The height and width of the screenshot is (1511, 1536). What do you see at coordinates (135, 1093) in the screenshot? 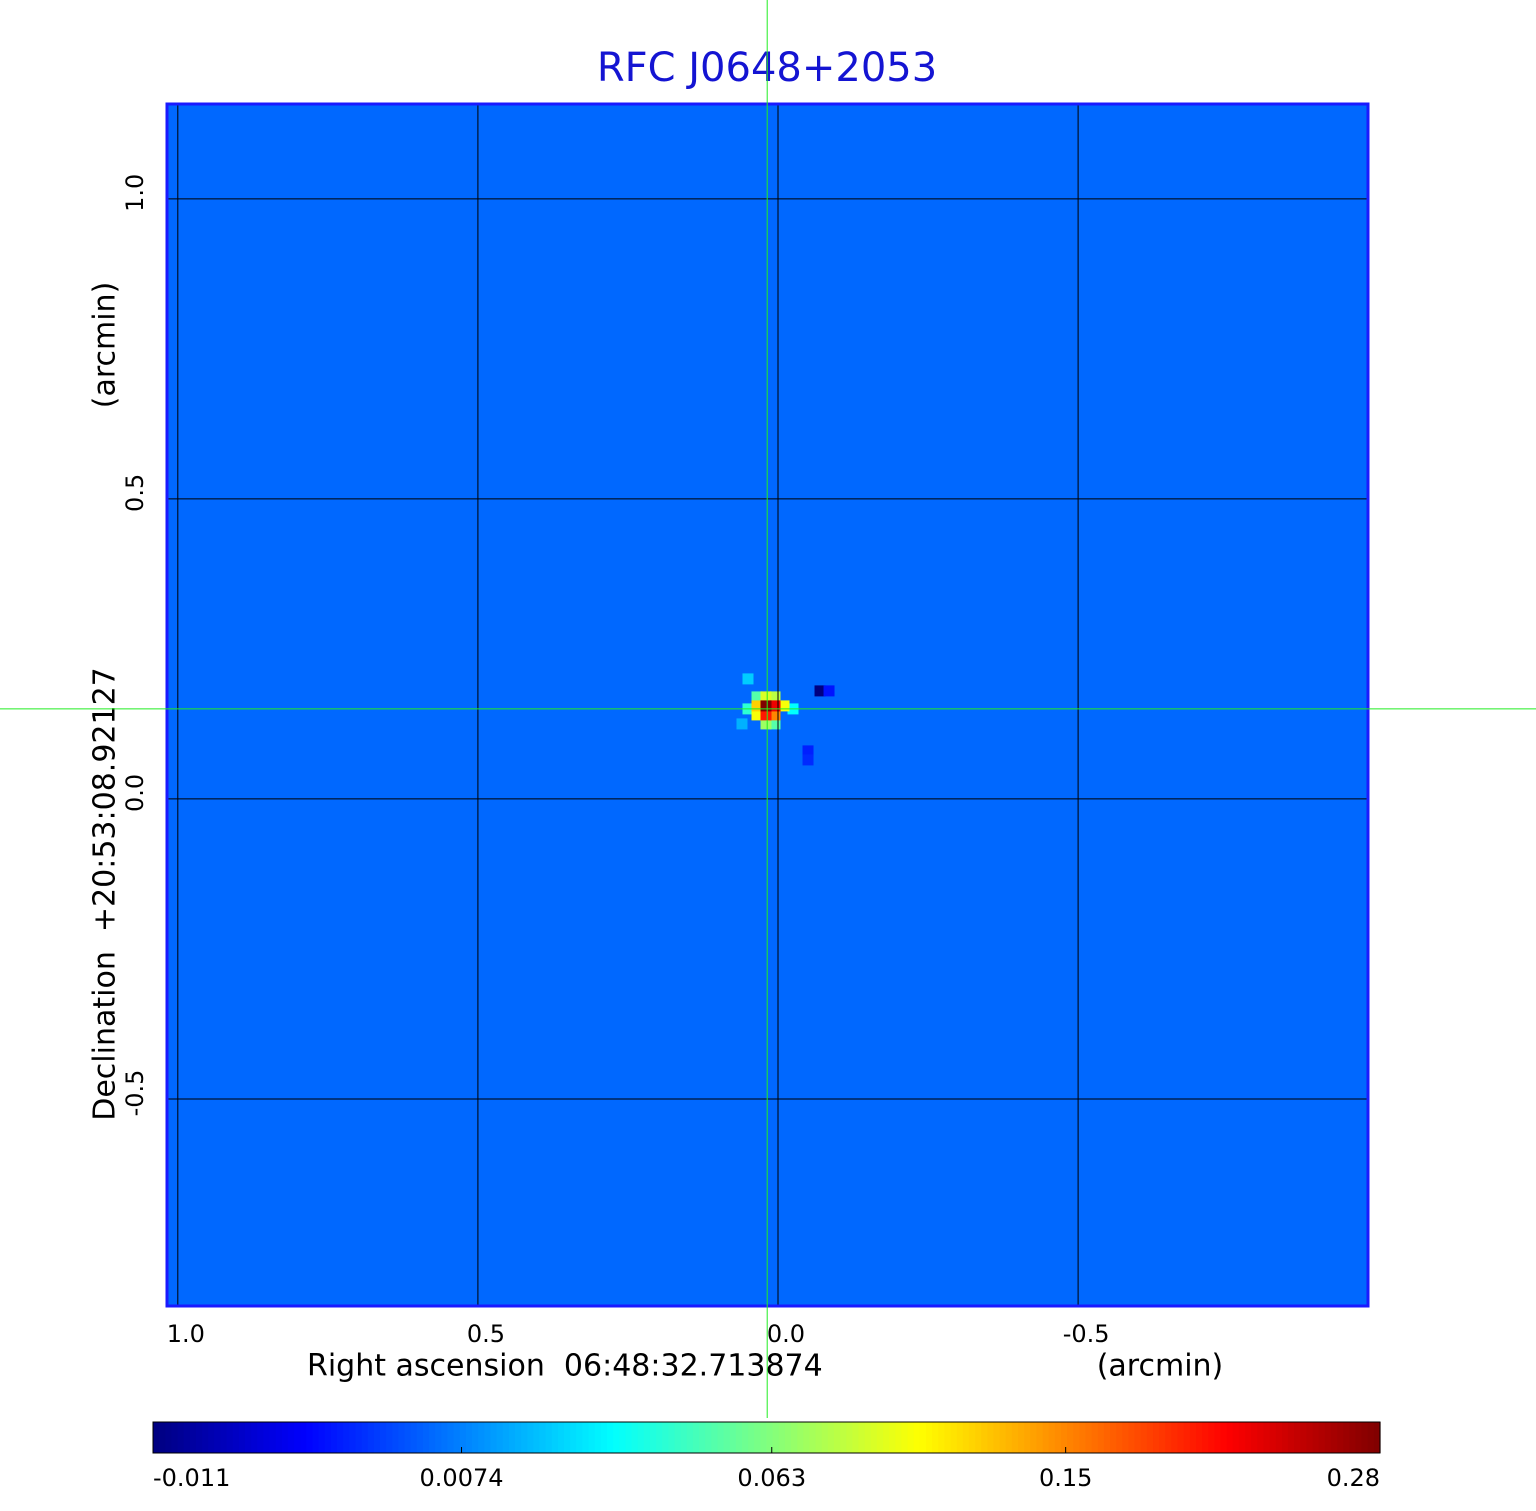
I see `y-tick-label: -0.5` at bounding box center [135, 1093].